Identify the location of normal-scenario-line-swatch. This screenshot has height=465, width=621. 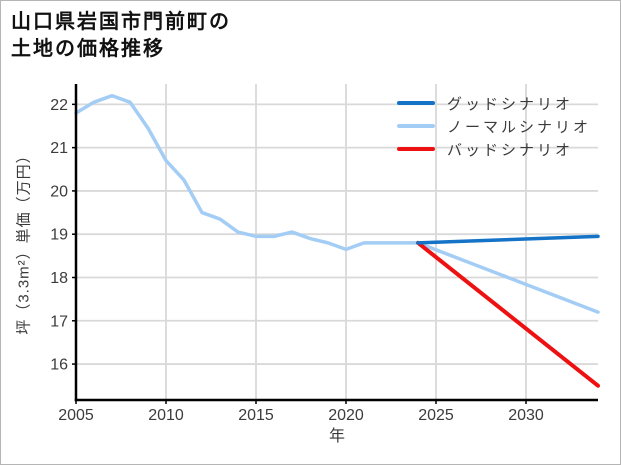
(416, 126).